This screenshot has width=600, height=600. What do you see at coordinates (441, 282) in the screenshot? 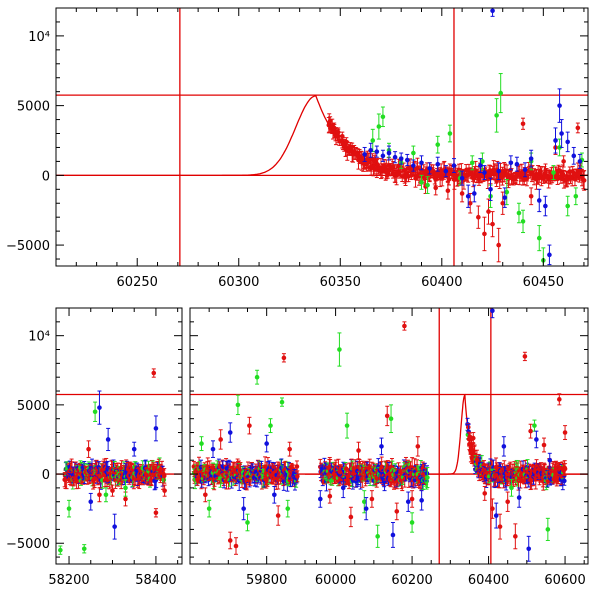
I see `x-tick-label: 60400` at bounding box center [441, 282].